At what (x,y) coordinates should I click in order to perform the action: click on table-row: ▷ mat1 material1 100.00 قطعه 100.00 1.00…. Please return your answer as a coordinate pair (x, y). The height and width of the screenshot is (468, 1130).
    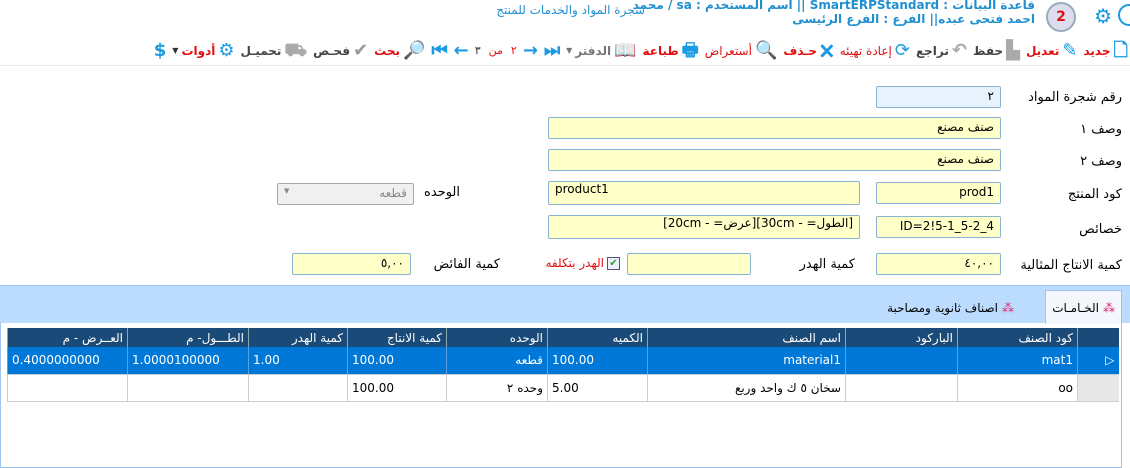
    Looking at the image, I should click on (563, 361).